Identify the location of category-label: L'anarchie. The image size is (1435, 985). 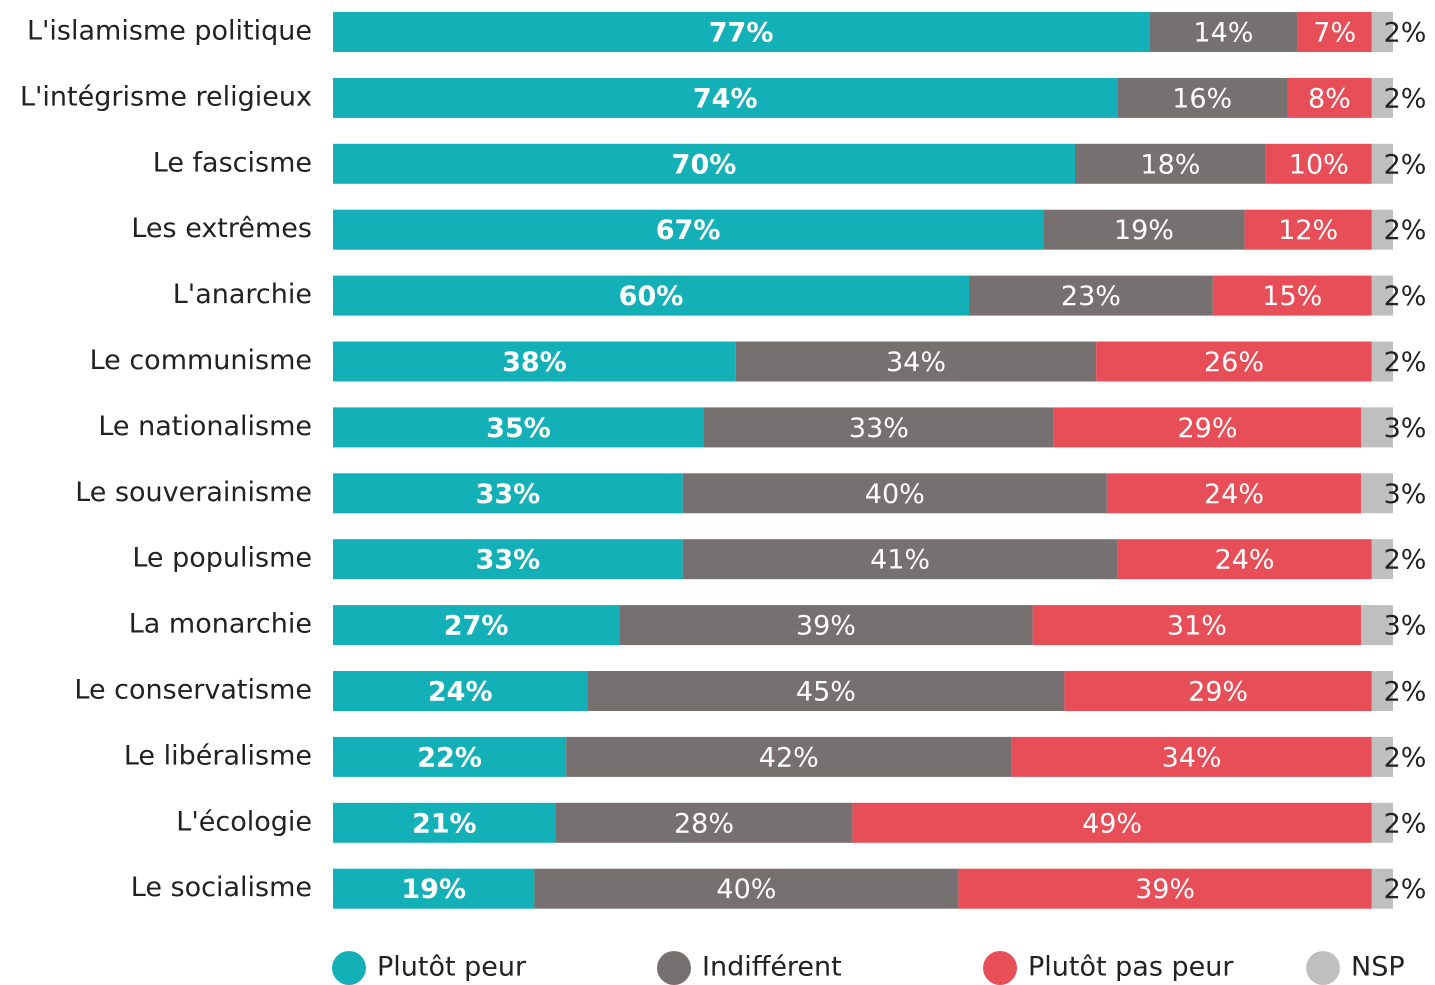
(242, 294).